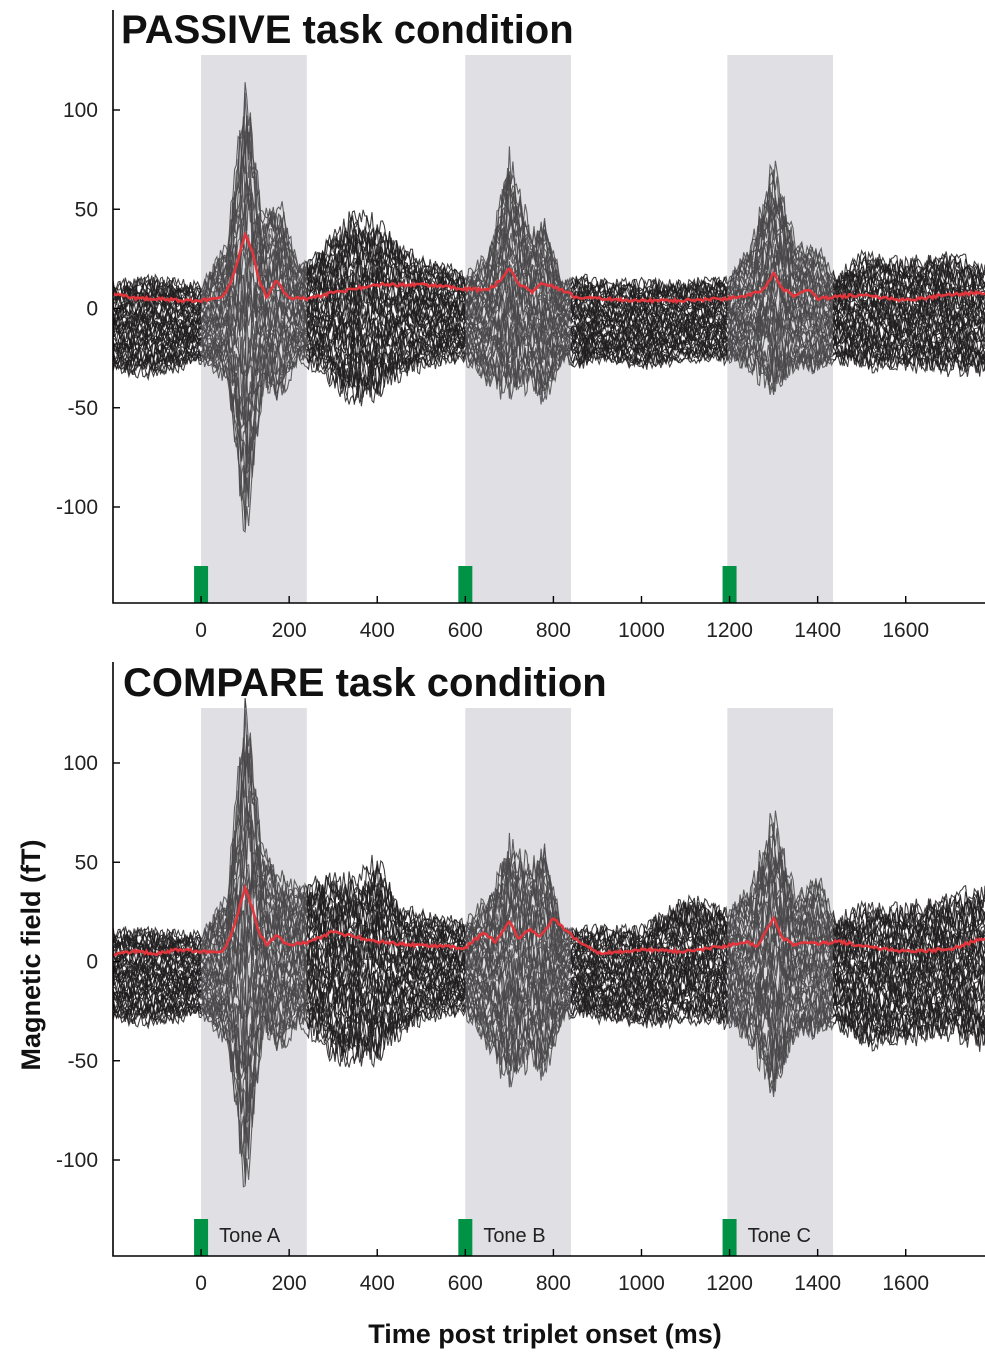 This screenshot has height=1355, width=985. I want to click on compare-x-tick-label: 1600, so click(905, 1283).